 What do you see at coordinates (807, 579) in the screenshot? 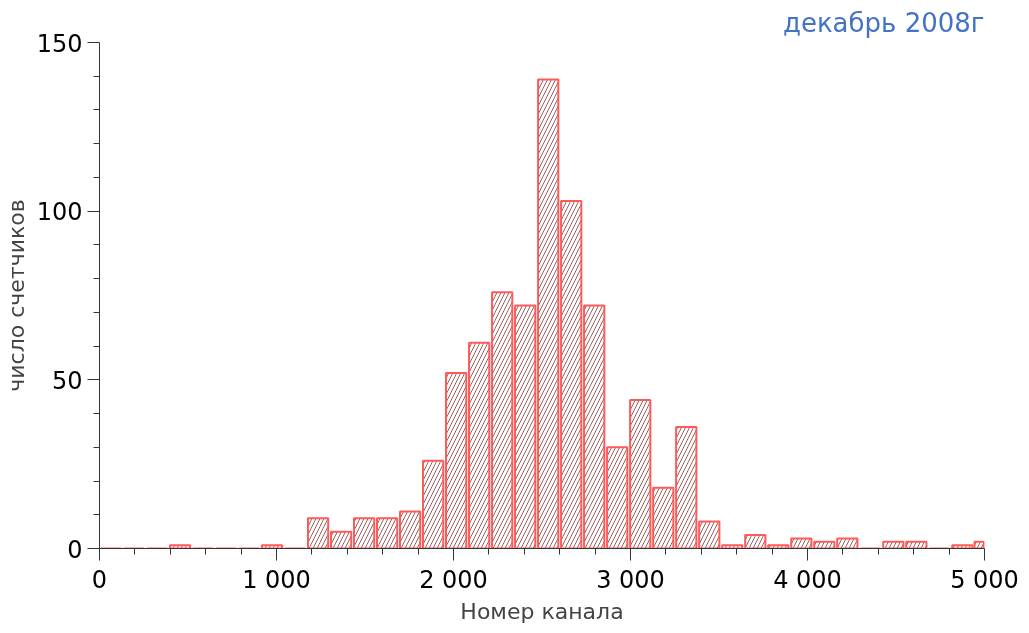
I see `x-tick-label: 4 000` at bounding box center [807, 579].